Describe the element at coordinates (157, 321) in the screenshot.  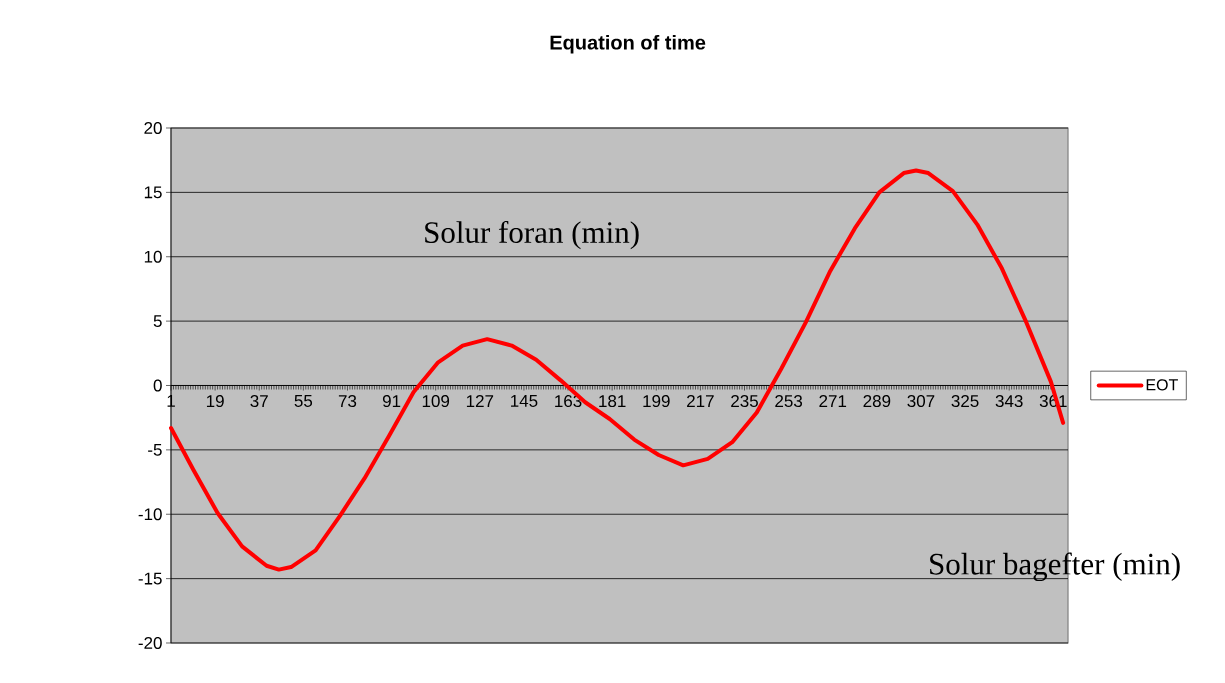
I see `y-tick-label: 5` at that location.